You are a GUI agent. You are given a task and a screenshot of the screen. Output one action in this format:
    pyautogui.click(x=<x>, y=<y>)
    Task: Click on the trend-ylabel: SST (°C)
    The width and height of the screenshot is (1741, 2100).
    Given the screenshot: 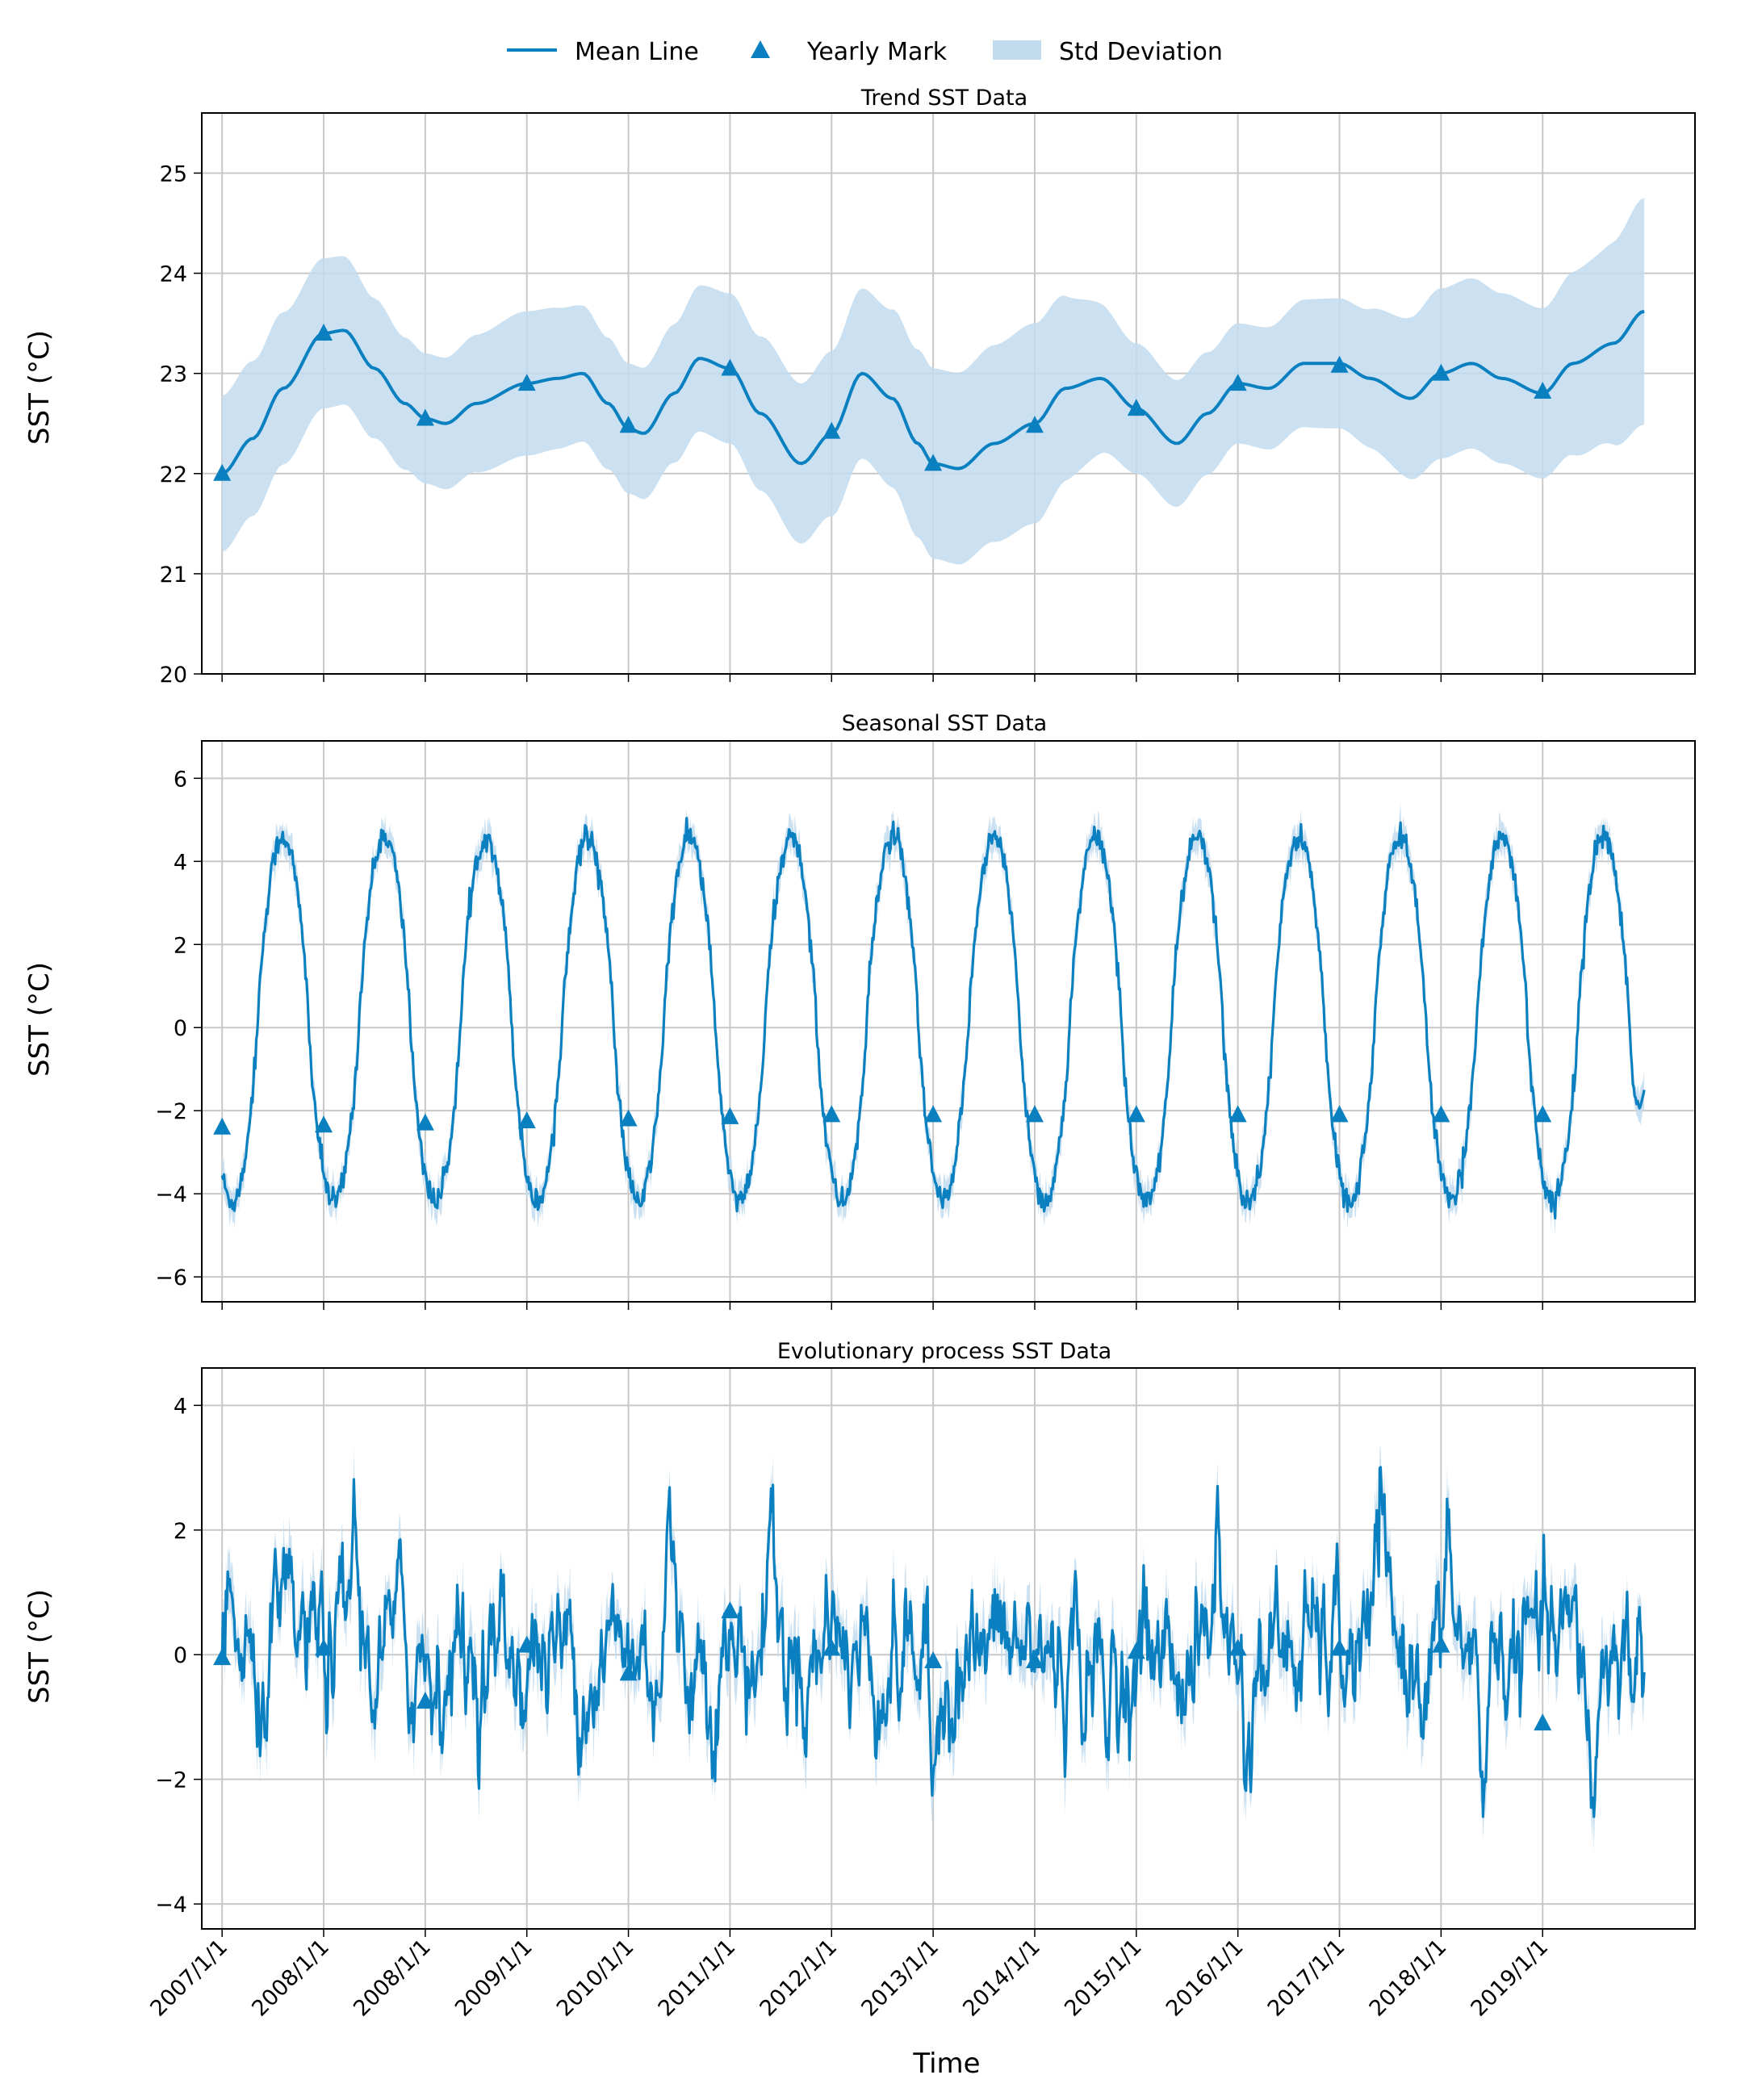 What is the action you would take?
    pyautogui.click(x=39, y=387)
    